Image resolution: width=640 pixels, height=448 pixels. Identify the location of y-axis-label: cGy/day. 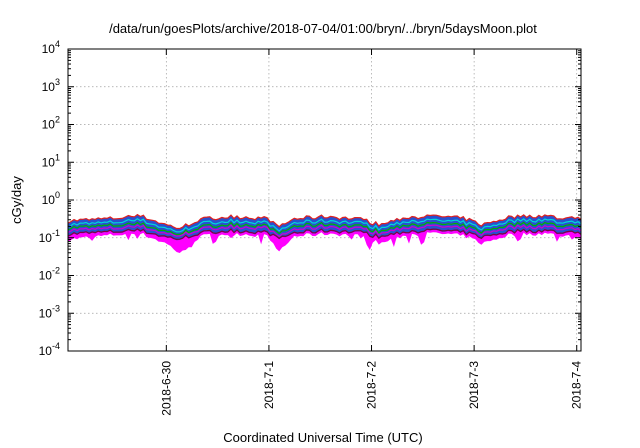
(16, 200).